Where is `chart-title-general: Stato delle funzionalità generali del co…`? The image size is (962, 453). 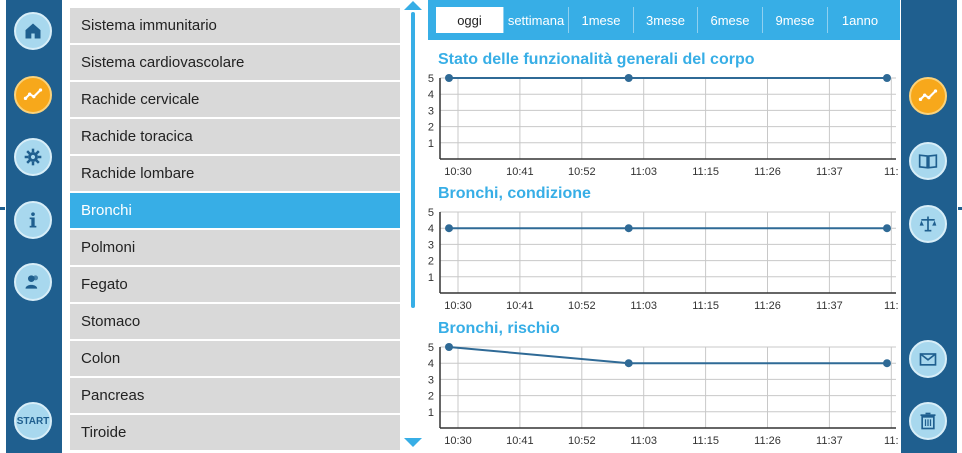 chart-title-general: Stato delle funzionalità generali del co… is located at coordinates (596, 59).